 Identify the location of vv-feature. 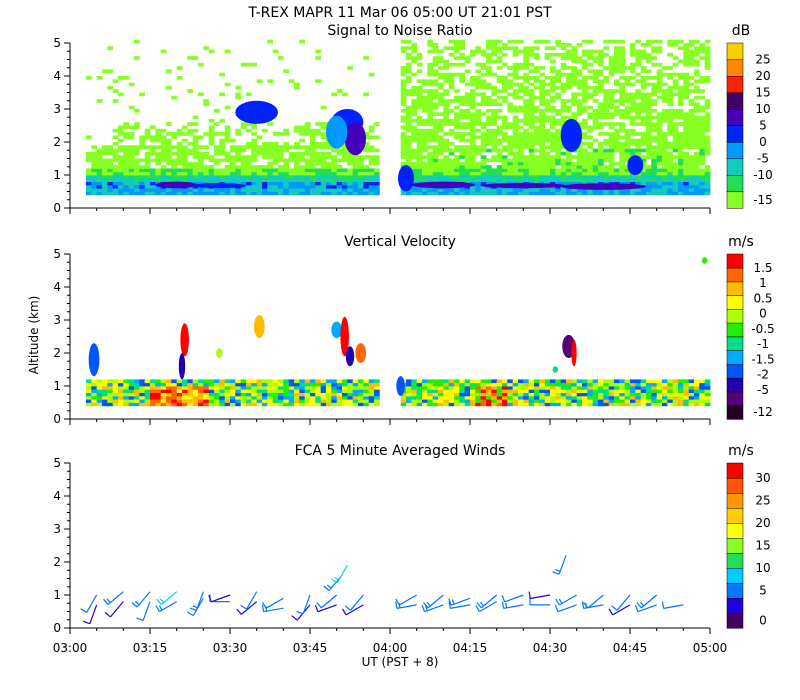
(336, 330).